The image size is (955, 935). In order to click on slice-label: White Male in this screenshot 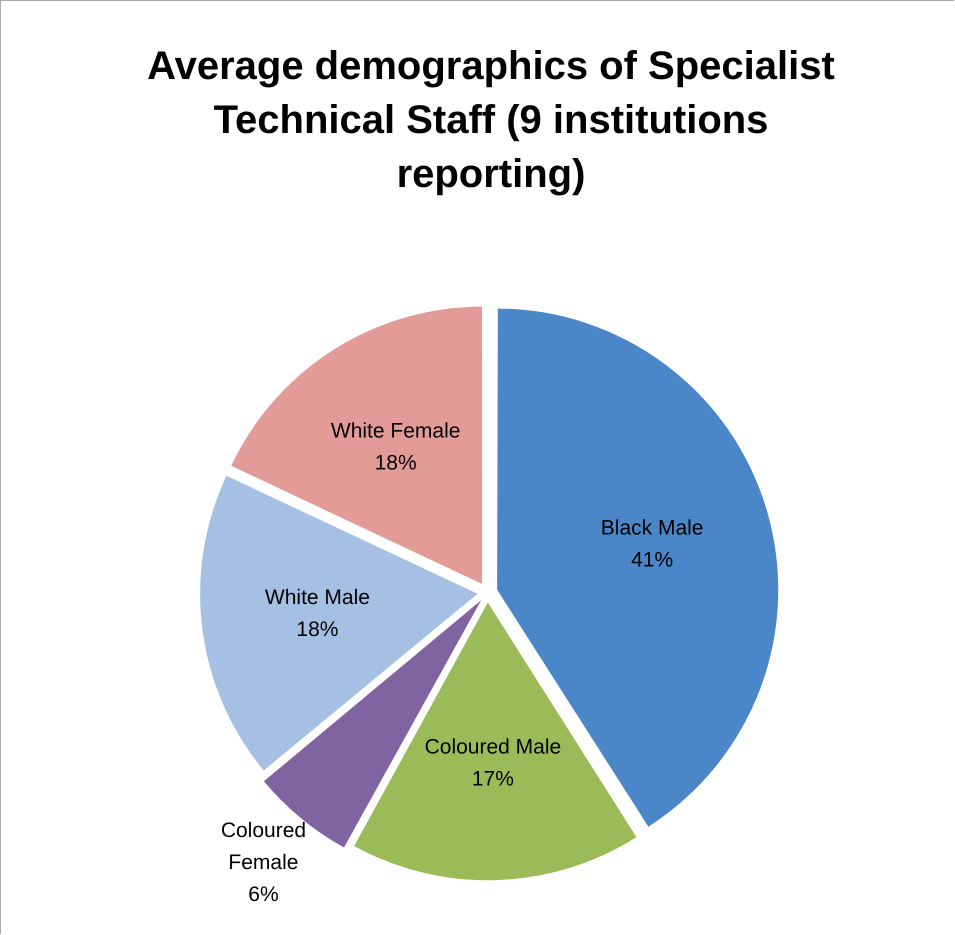, I will do `click(317, 597)`.